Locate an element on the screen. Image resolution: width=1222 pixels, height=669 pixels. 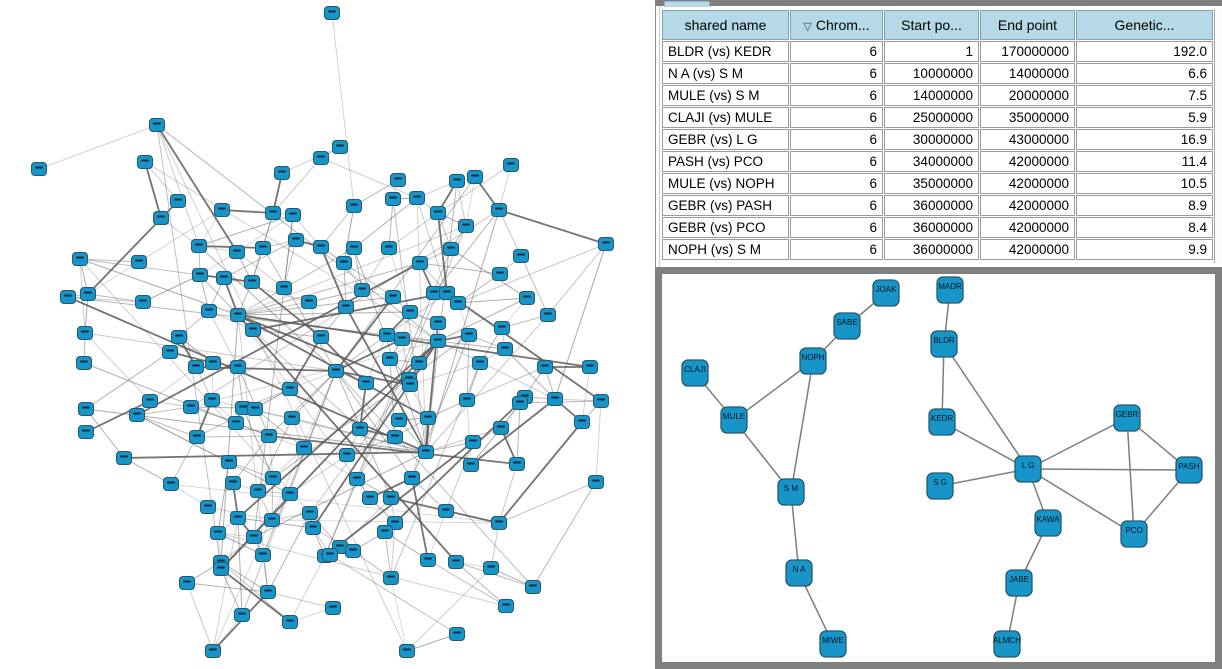
network-node: KAWA is located at coordinates (1048, 523).